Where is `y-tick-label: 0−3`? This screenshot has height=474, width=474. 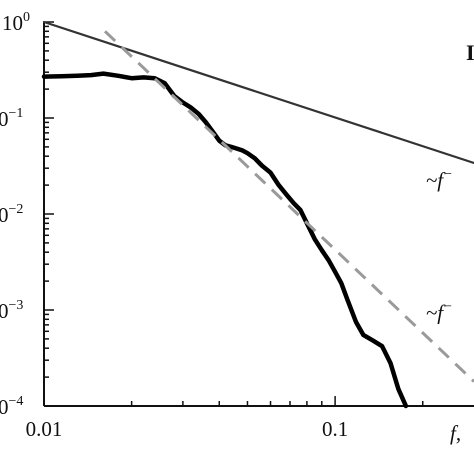
y-tick-label: 0−3 is located at coordinates (11, 310).